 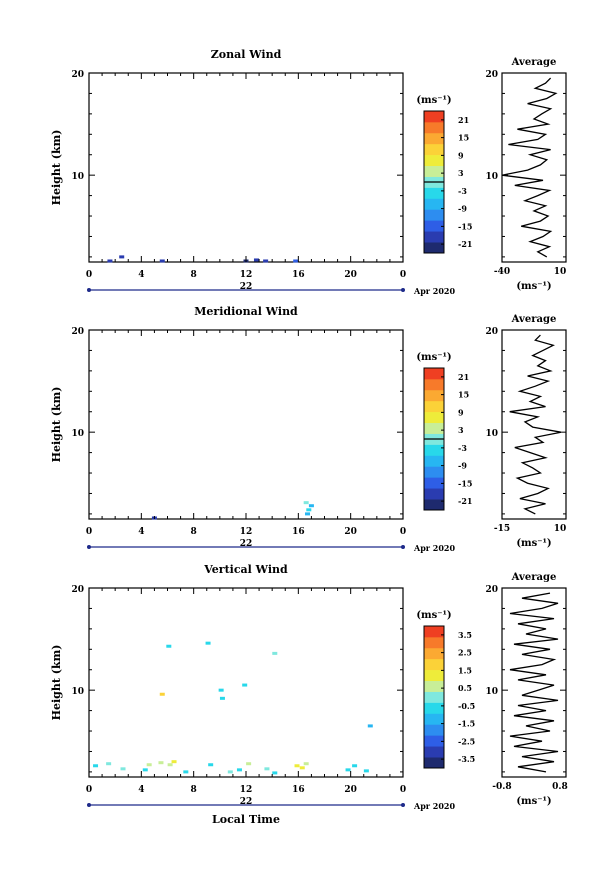 What do you see at coordinates (466, 724) in the screenshot?
I see `colorbar-tick-label: -1.5` at bounding box center [466, 724].